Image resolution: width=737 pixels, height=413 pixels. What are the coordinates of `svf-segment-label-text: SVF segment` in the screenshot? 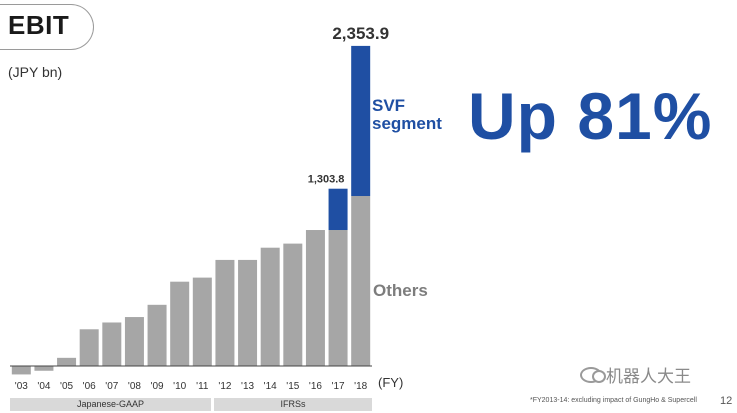 It's located at (407, 114).